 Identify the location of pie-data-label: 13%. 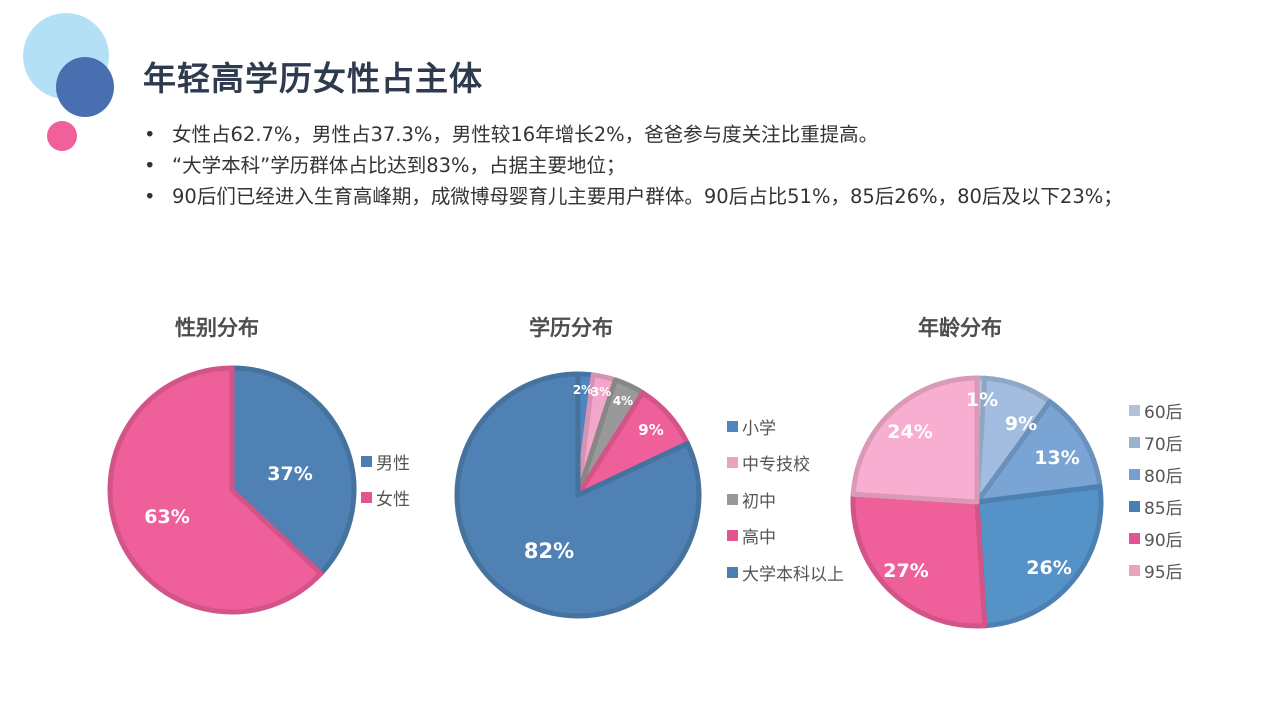
(1056, 458).